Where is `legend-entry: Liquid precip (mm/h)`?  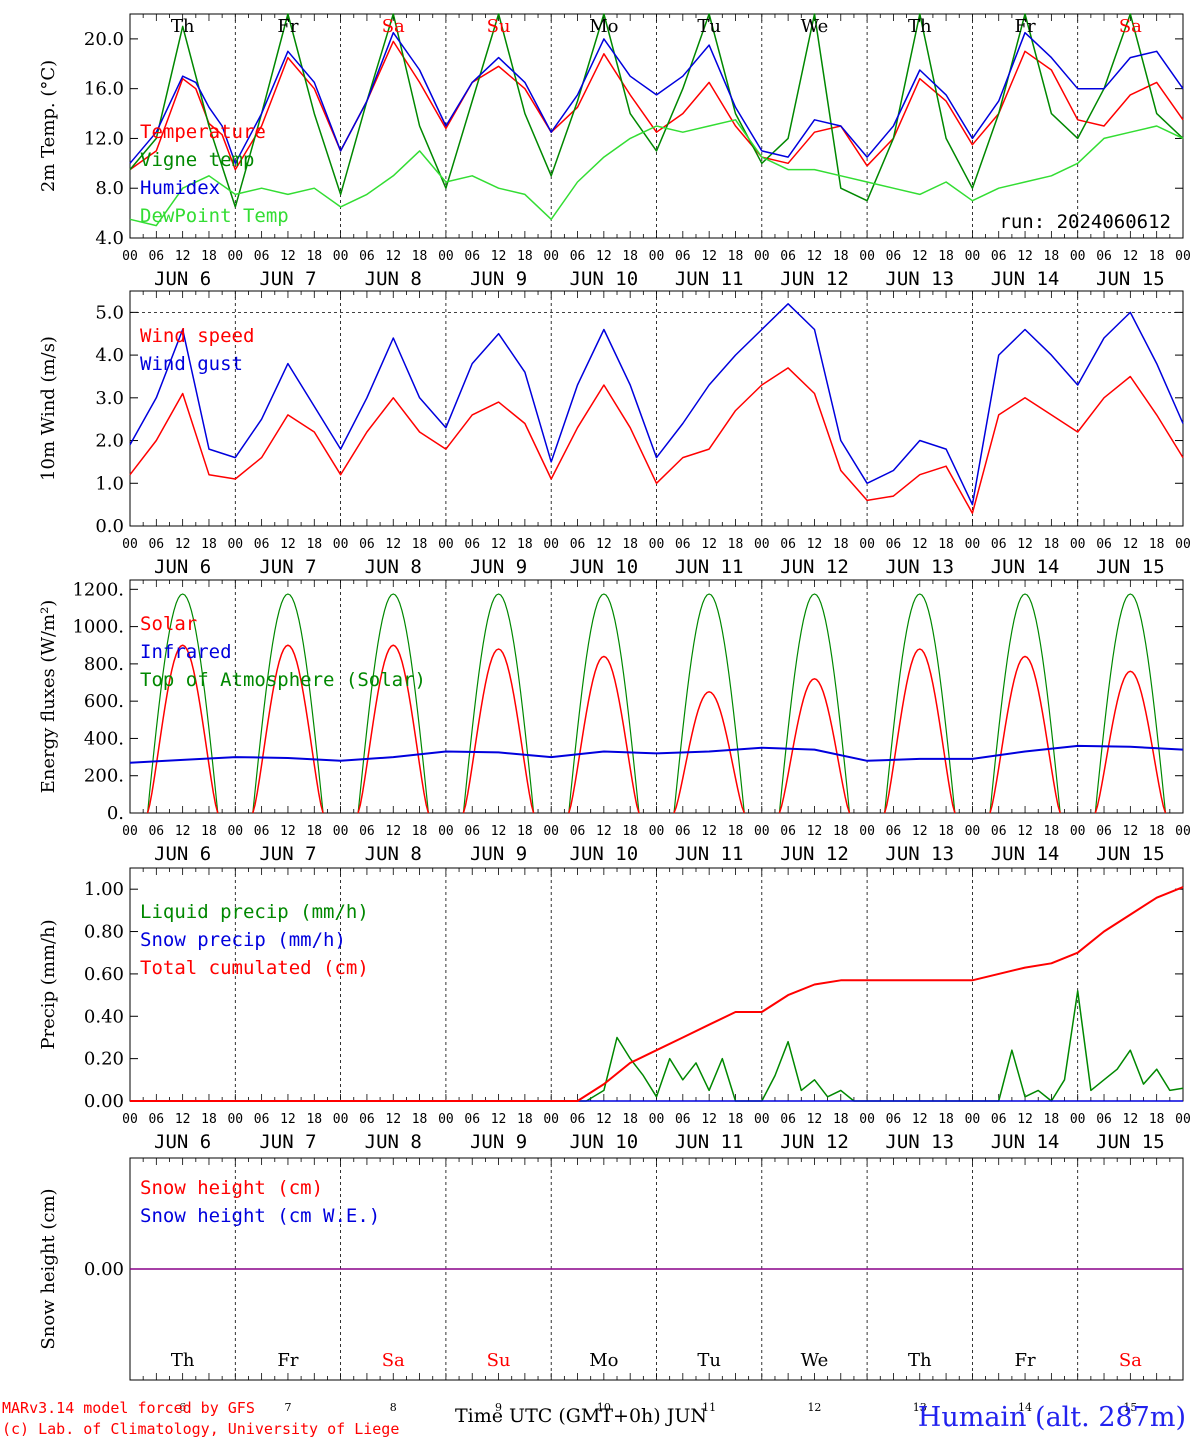
legend-entry: Liquid precip (mm/h) is located at coordinates (254, 912).